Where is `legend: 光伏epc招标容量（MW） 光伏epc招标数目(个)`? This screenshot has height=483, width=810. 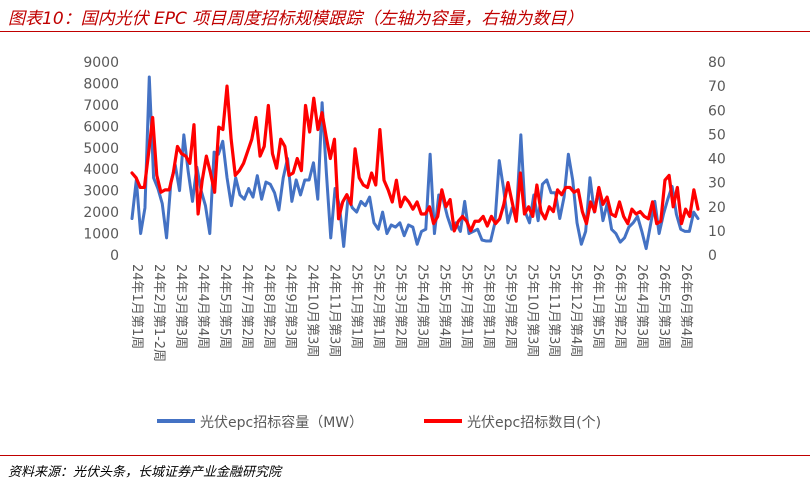 legend: 光伏epc招标容量（MW） 光伏epc招标数目(个) is located at coordinates (379, 422).